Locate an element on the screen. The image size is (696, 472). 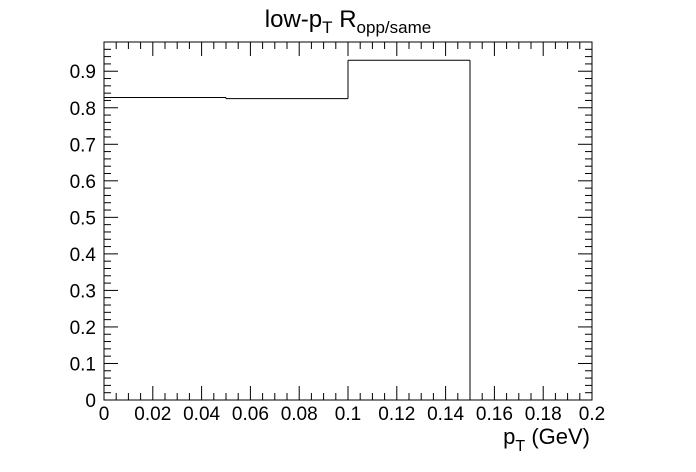
y-tick-label: 0.3 is located at coordinates (83, 291).